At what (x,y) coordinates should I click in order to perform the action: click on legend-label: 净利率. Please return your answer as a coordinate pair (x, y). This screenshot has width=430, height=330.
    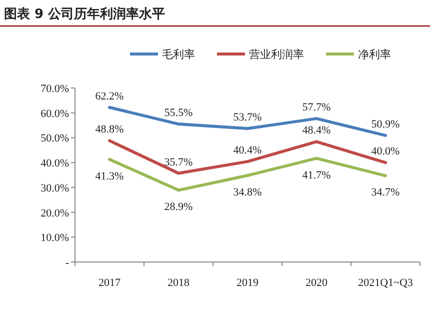
    Looking at the image, I should click on (374, 54).